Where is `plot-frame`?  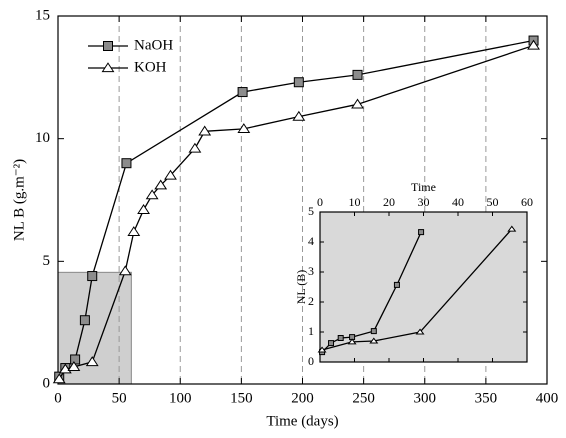
plot-frame is located at coordinates (423, 287).